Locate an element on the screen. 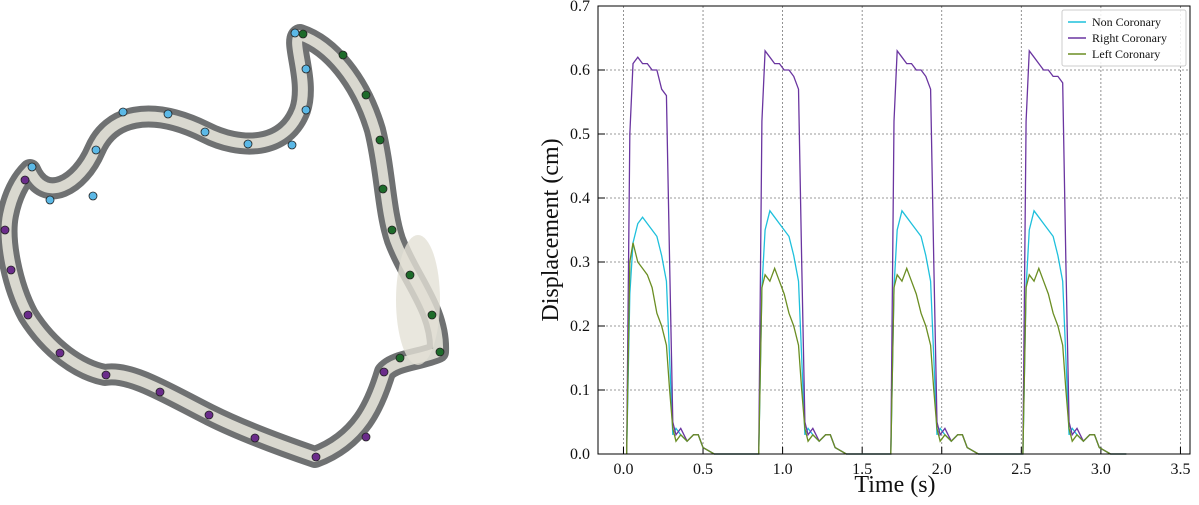 Image resolution: width=1199 pixels, height=505 pixels. y-tick-label: 0.4 is located at coordinates (580, 198).